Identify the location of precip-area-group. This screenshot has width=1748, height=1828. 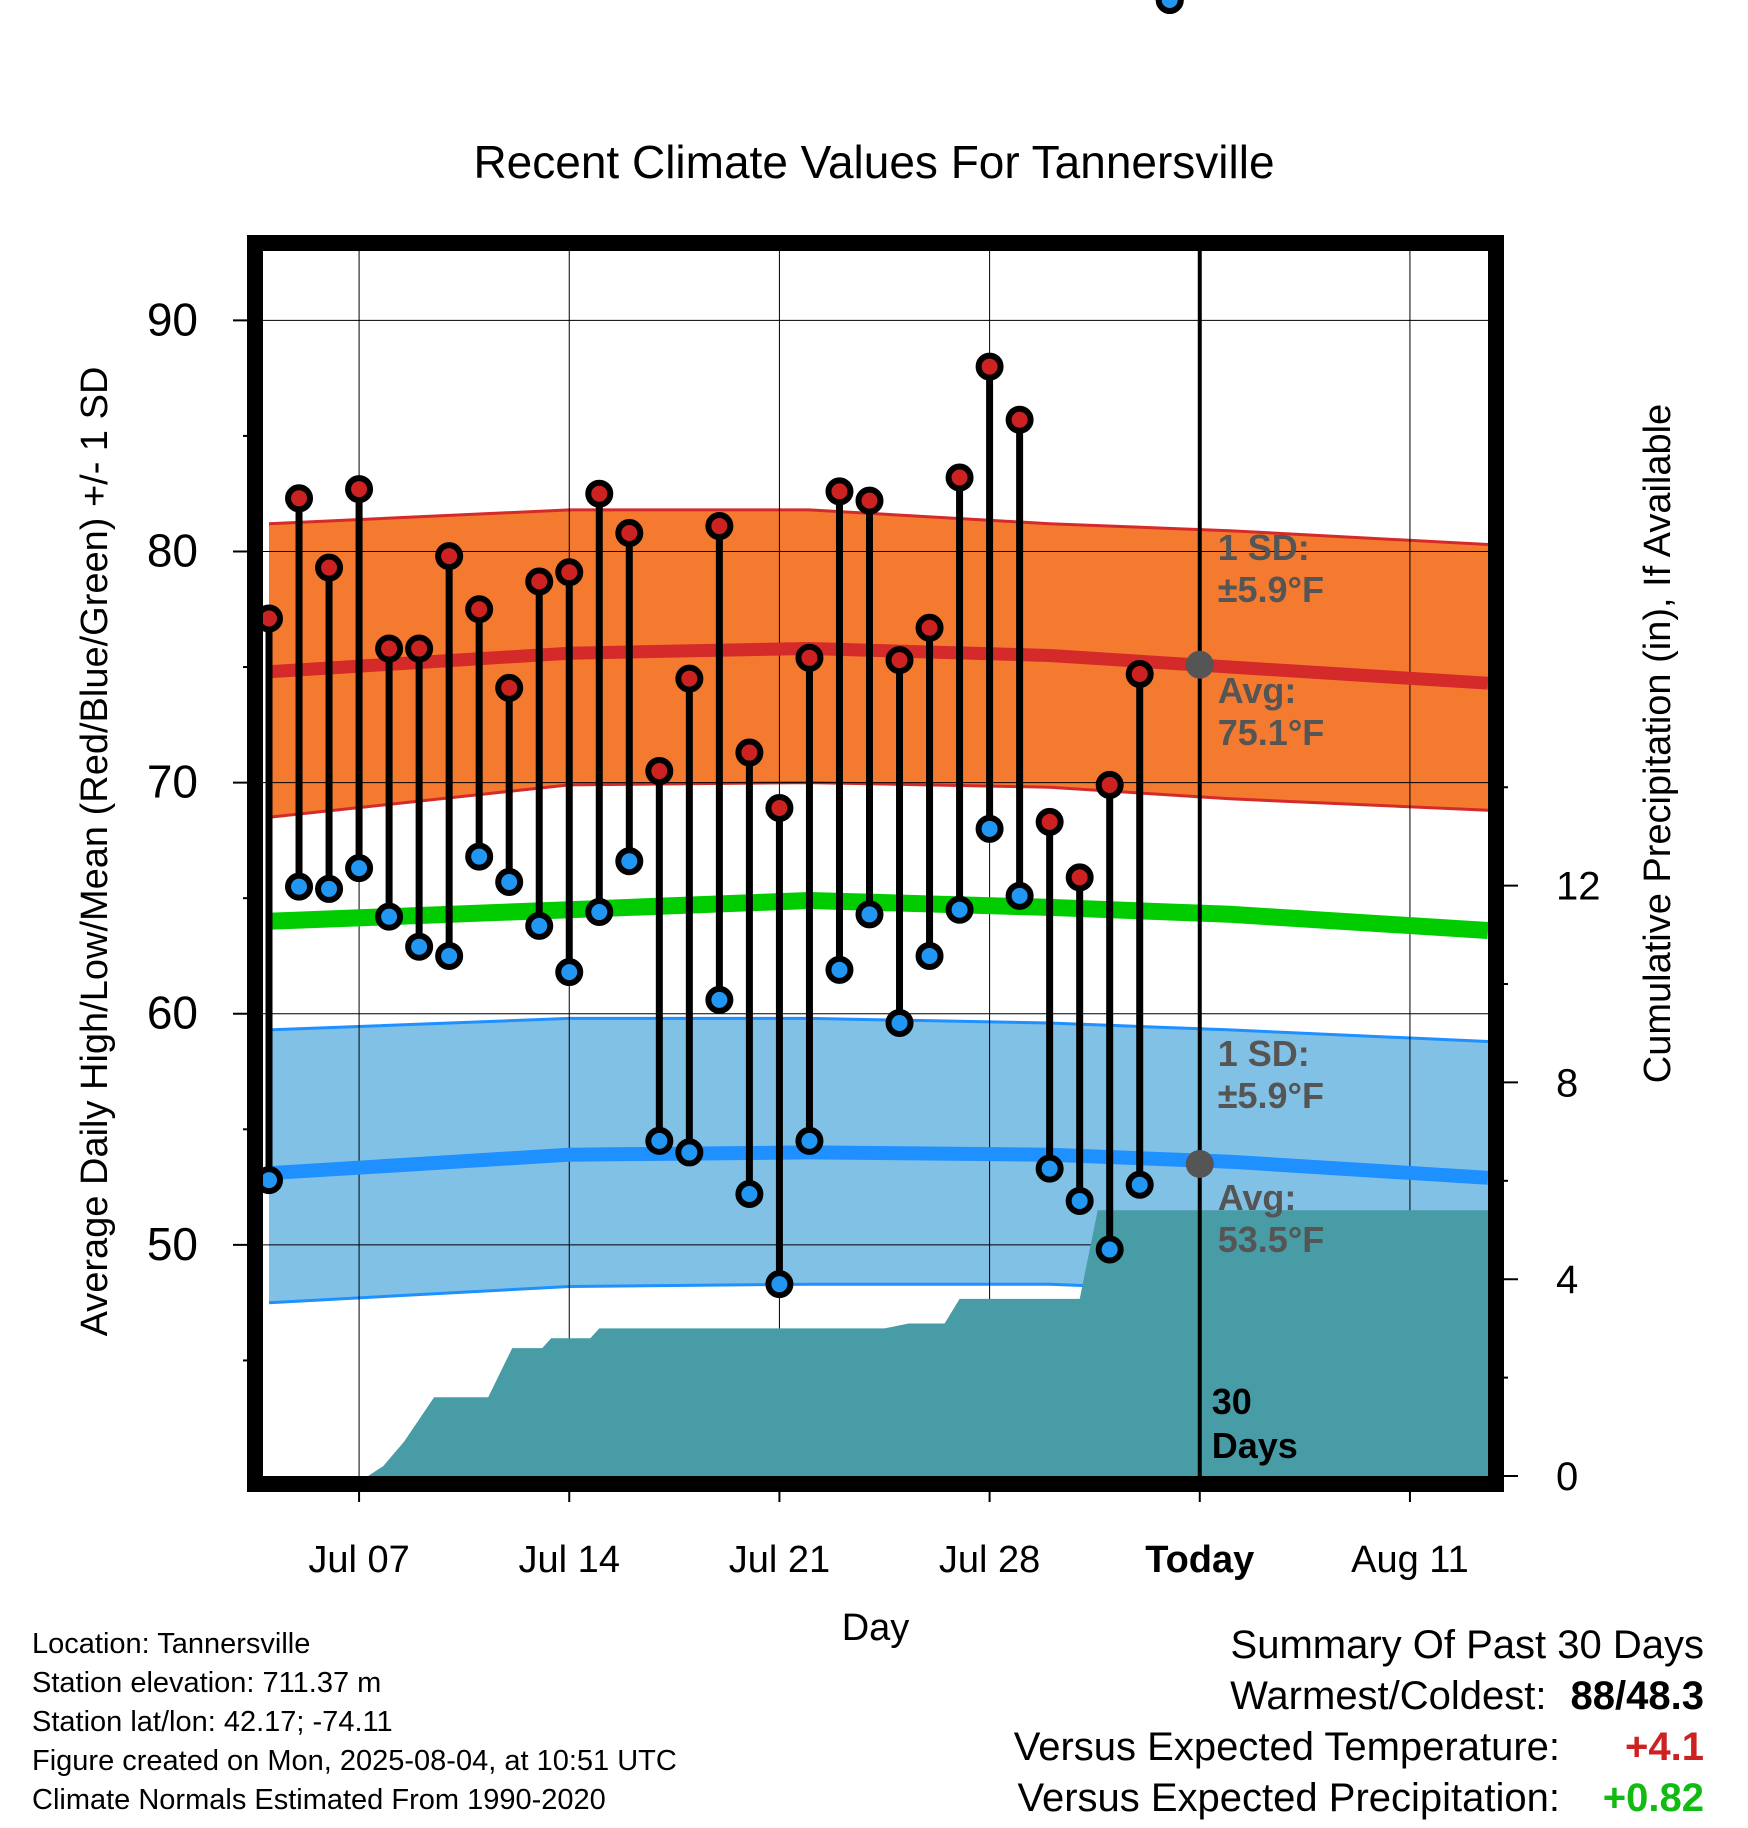
(928, 1343).